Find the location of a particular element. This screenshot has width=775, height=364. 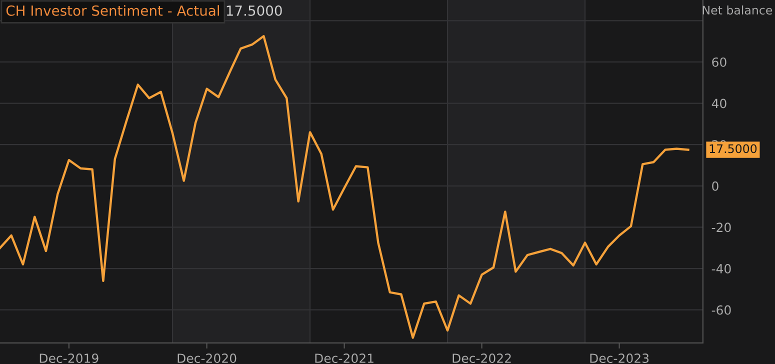

y-tick-label: -60 is located at coordinates (721, 310).